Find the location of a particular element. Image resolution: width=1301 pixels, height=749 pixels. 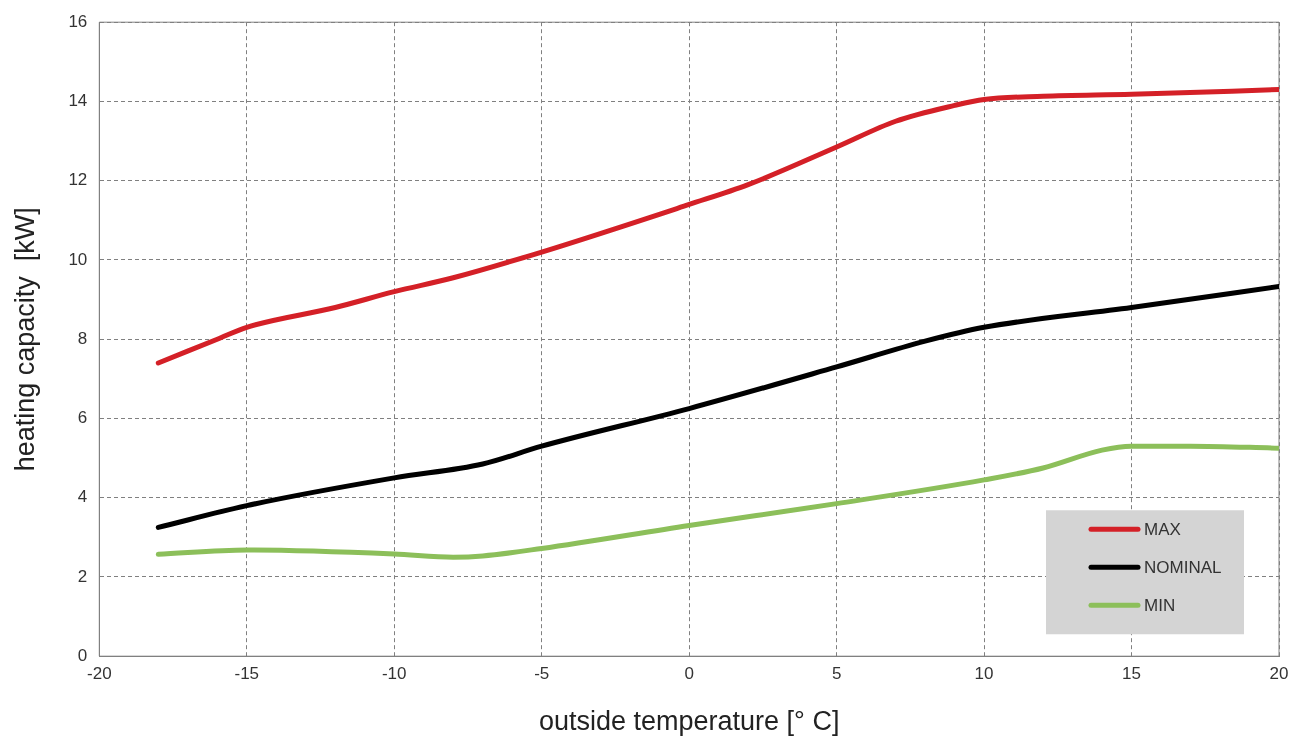

x-tick-label: -5 is located at coordinates (542, 674).